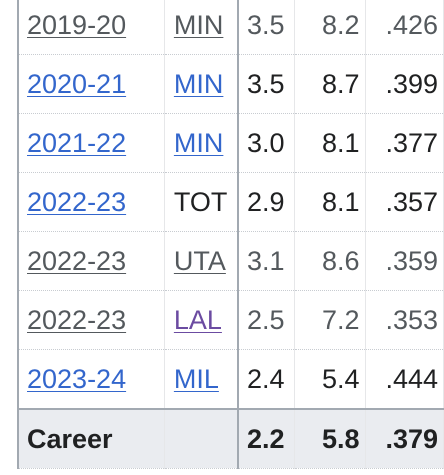 This screenshot has width=444, height=475. What do you see at coordinates (201, 438) in the screenshot?
I see `career-team-cell` at bounding box center [201, 438].